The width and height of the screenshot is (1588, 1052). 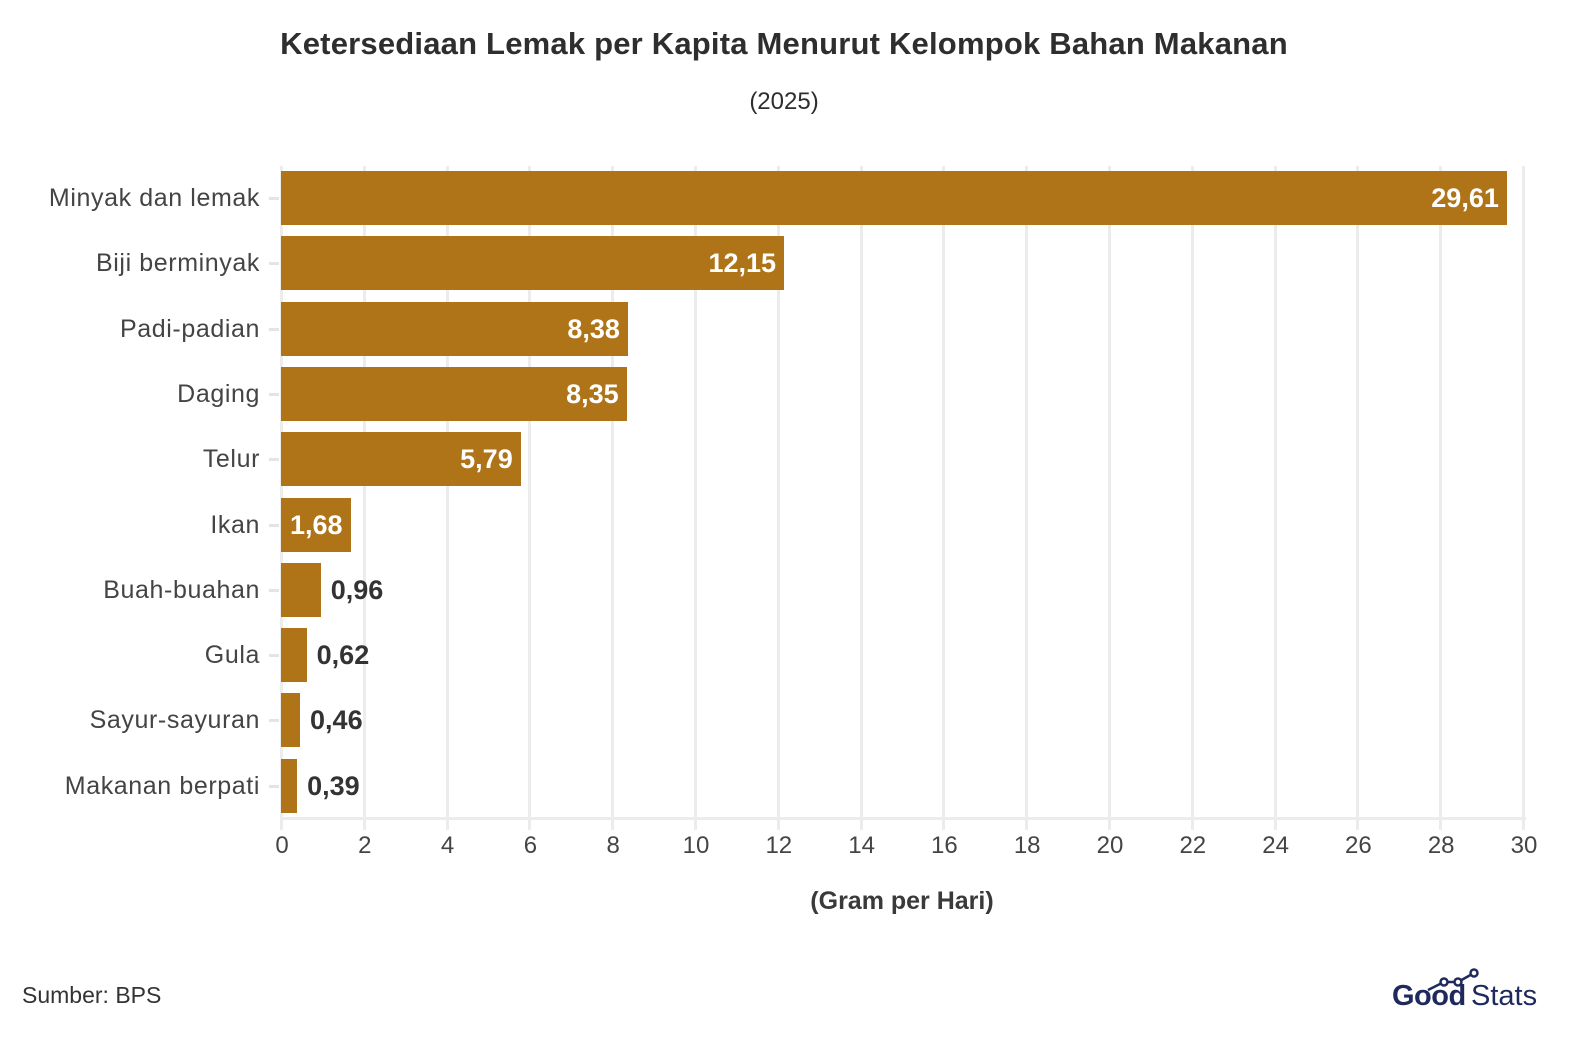 What do you see at coordinates (232, 655) in the screenshot?
I see `category-label: Gula` at bounding box center [232, 655].